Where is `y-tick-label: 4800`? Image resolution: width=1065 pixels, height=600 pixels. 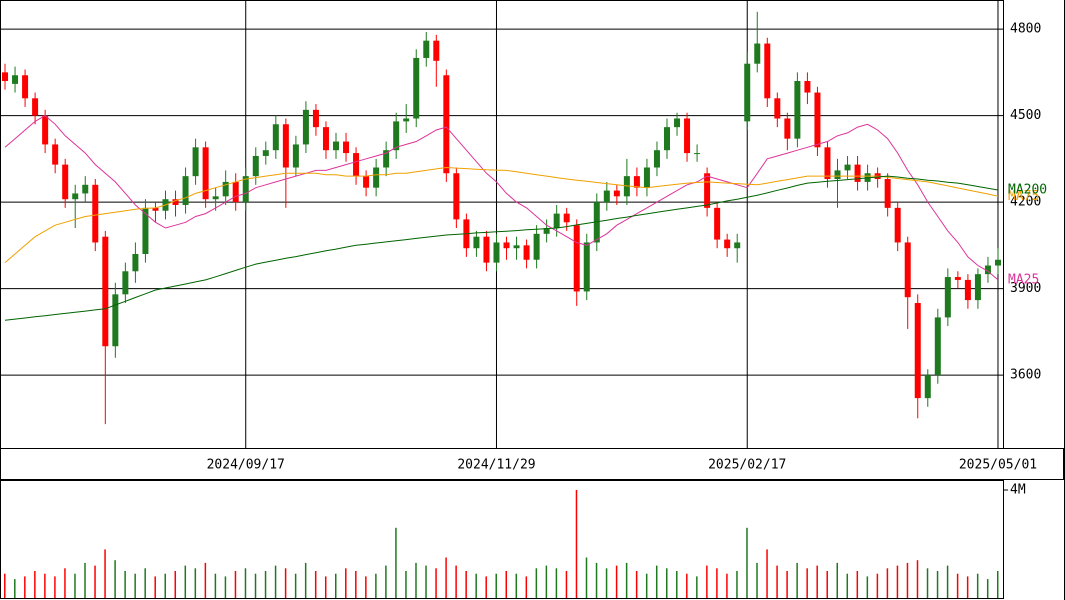 y-tick-label: 4800 is located at coordinates (1025, 29).